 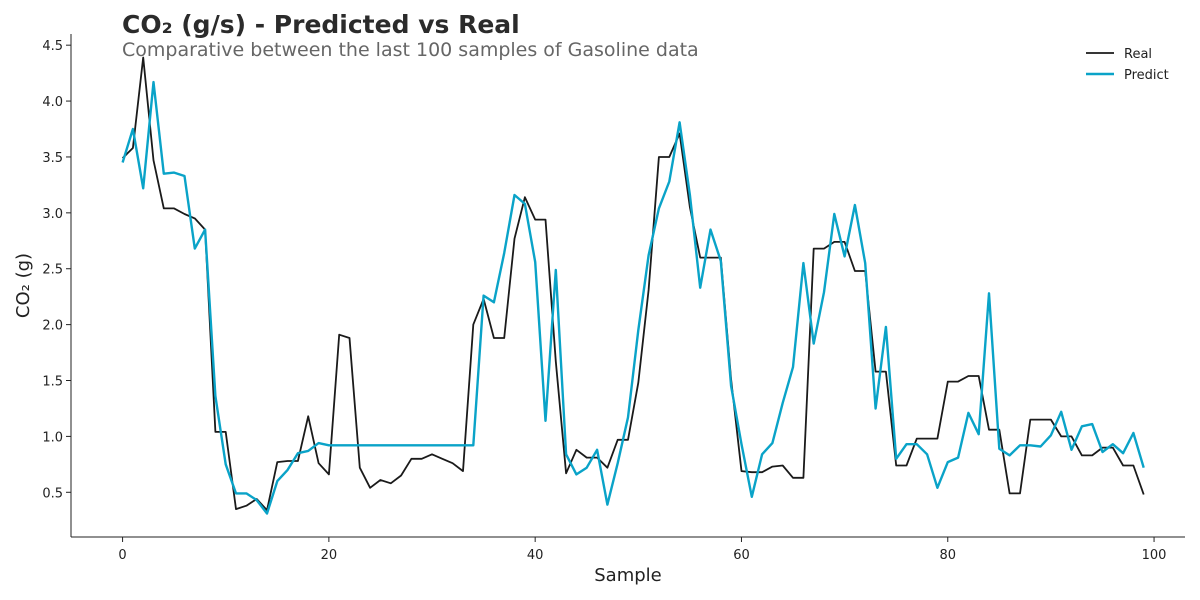 I want to click on y-tick-label: 2.5, so click(x=52, y=270).